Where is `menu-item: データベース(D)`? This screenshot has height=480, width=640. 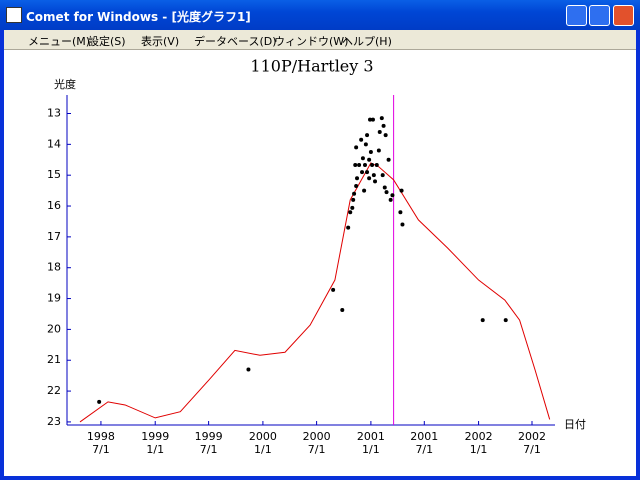
menu-item: データベース(D) is located at coordinates (235, 41).